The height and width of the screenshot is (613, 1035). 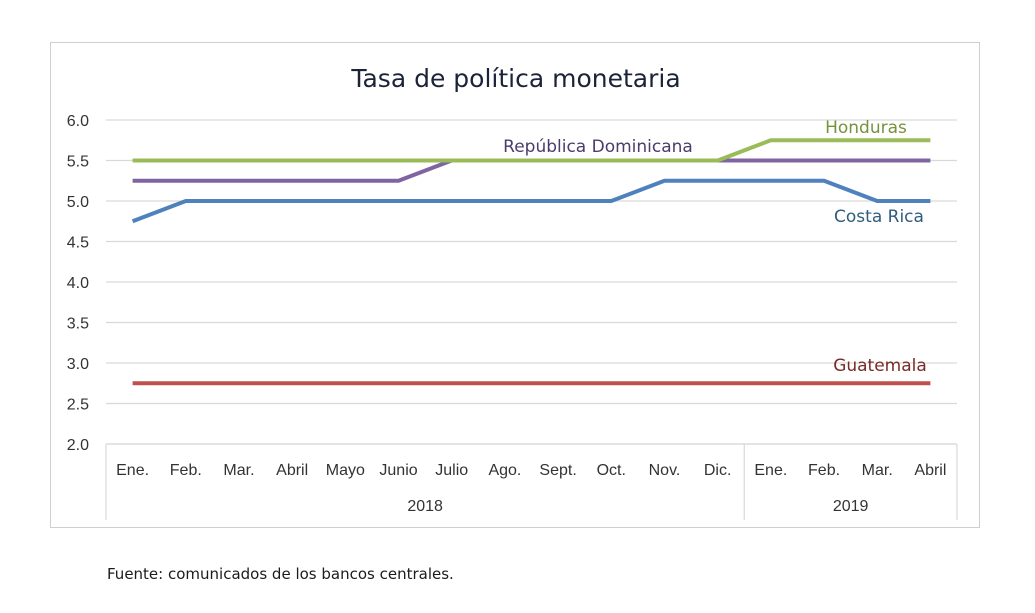 What do you see at coordinates (531, 170) in the screenshot?
I see `series-line-república-dominicana` at bounding box center [531, 170].